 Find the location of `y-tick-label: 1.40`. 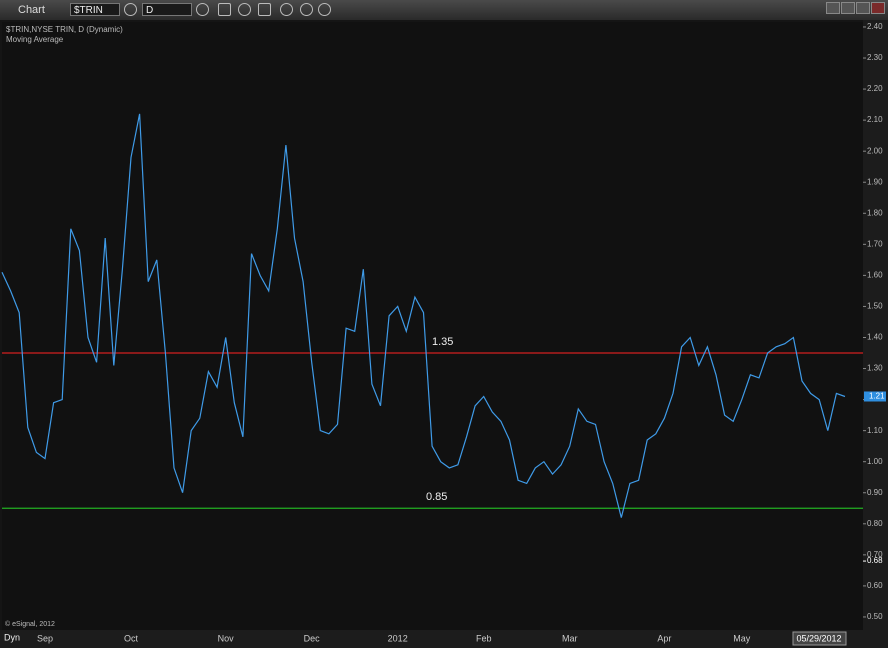

y-tick-label: 1.40 is located at coordinates (875, 337).